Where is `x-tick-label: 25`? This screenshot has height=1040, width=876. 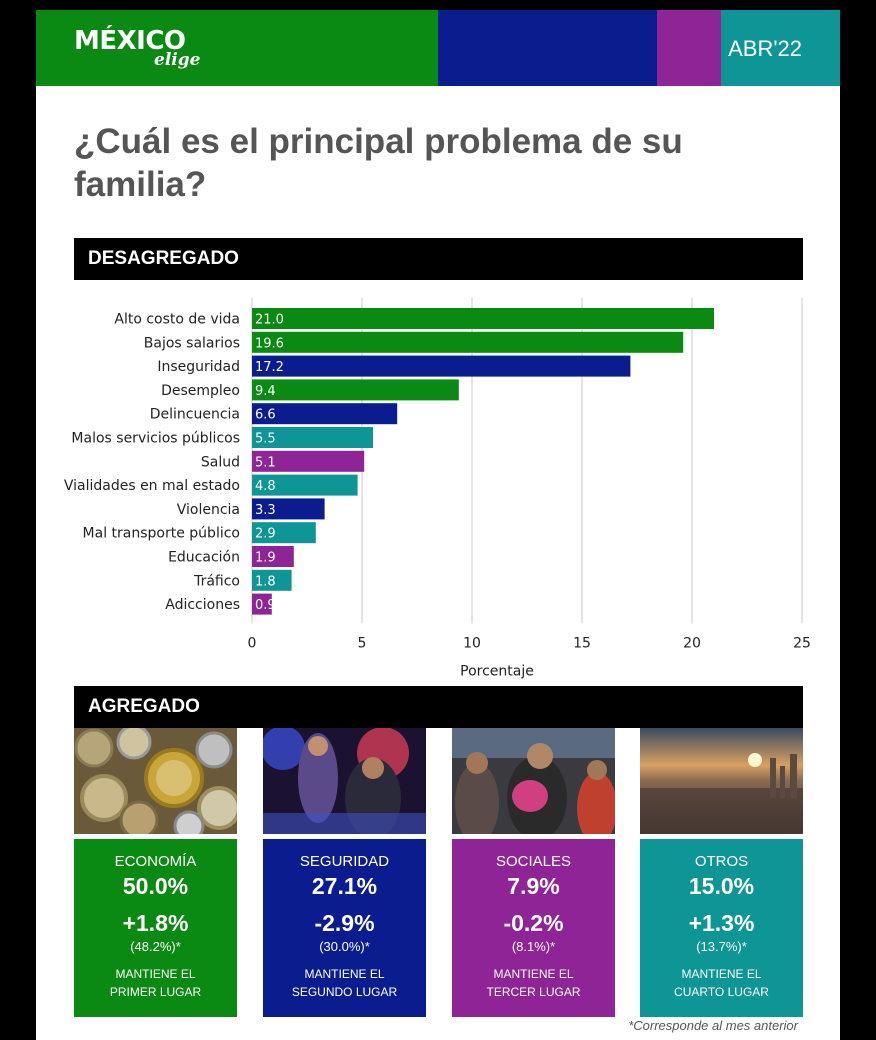
x-tick-label: 25 is located at coordinates (802, 643).